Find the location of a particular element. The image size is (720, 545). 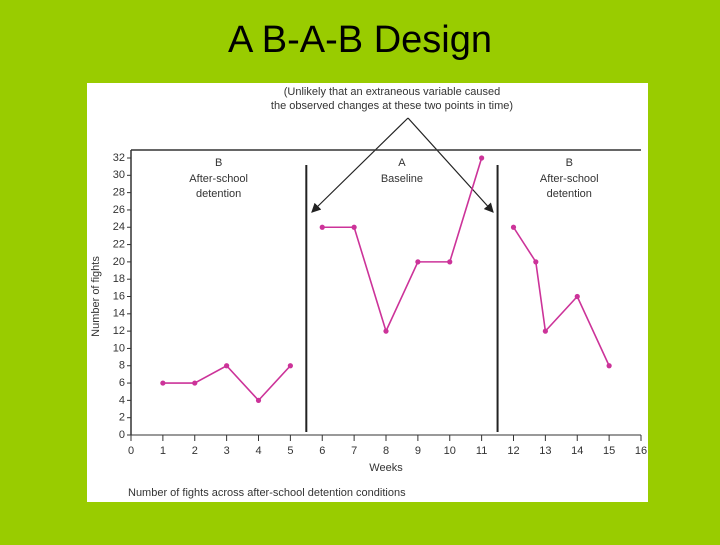

y-tick-label: 2 is located at coordinates (122, 418).